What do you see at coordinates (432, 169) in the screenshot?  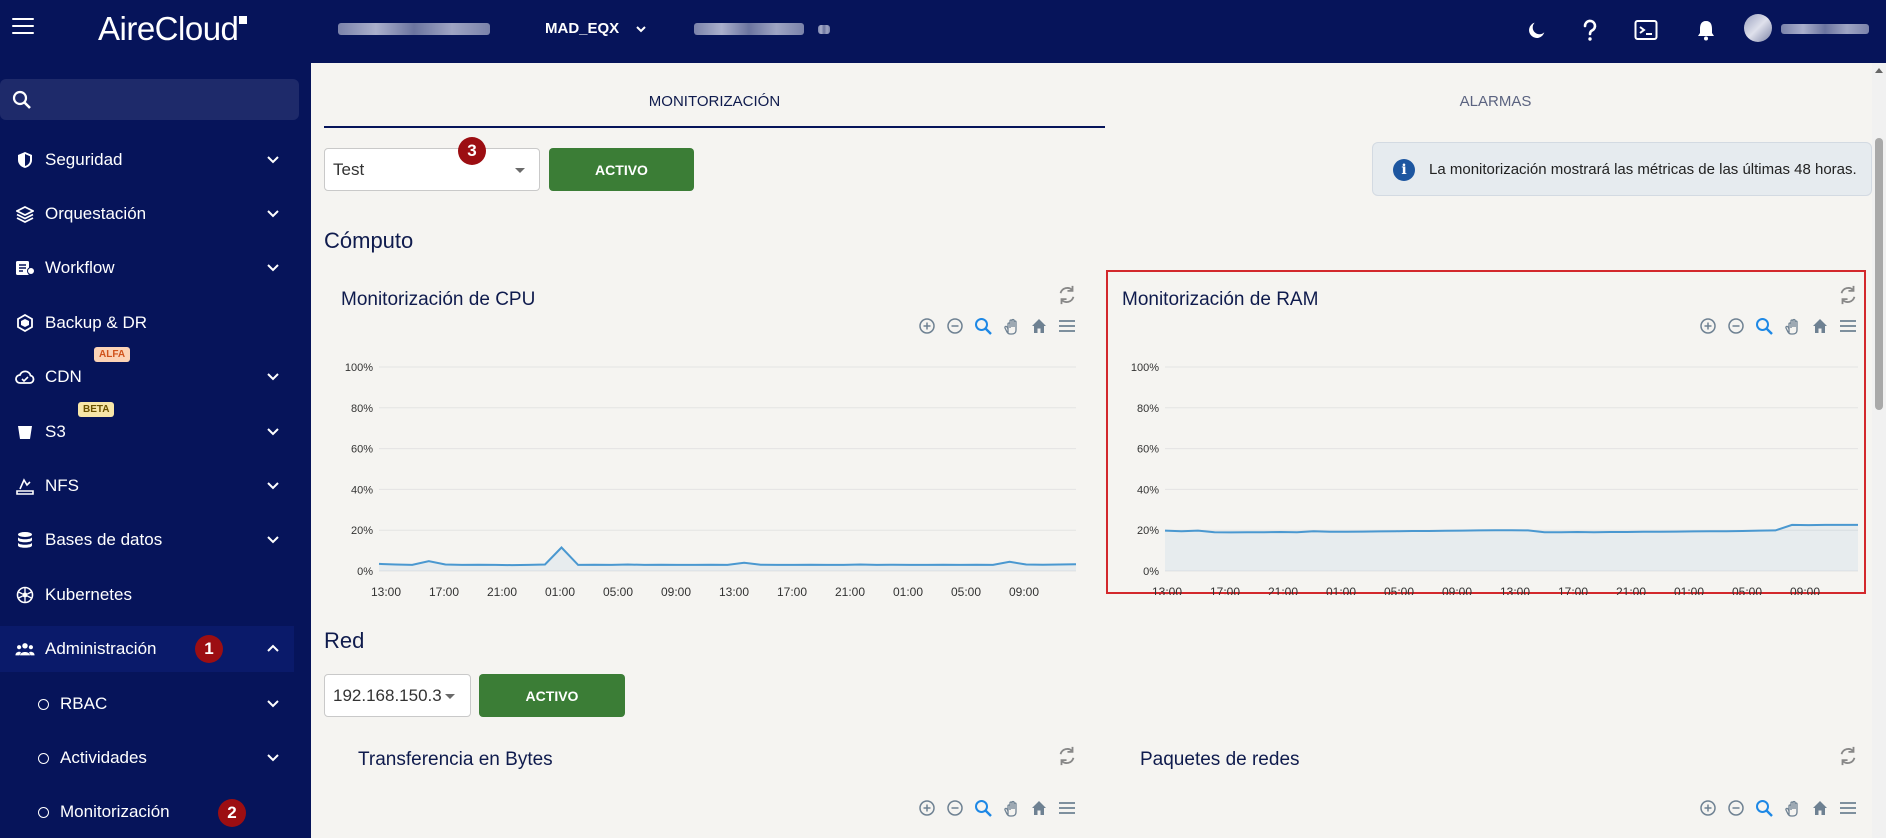 I see `instance-select: Test` at bounding box center [432, 169].